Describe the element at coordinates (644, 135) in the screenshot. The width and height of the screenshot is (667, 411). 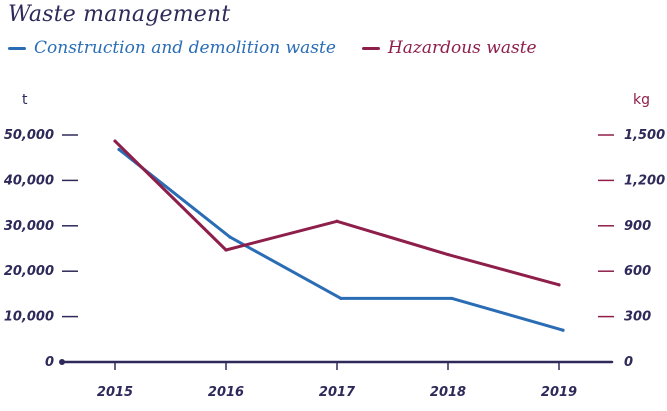
I see `right-tick-label: 1,500` at that location.